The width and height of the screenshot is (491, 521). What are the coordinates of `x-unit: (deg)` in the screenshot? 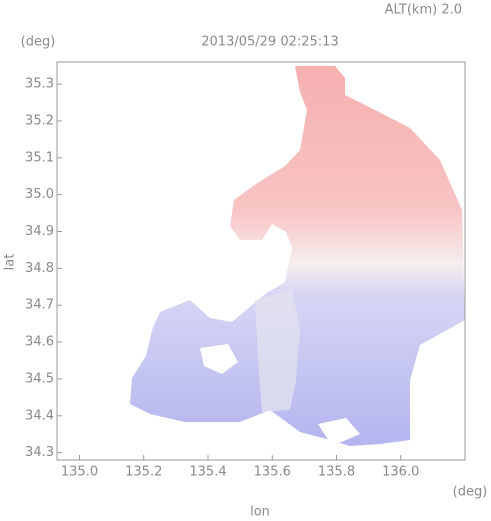 It's located at (470, 492).